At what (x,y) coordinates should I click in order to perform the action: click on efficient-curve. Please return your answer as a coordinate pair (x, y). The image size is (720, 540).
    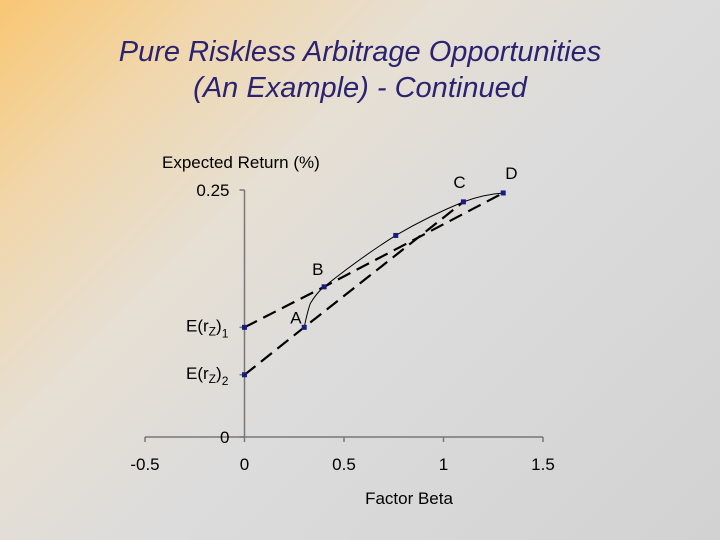
    Looking at the image, I should click on (403, 260).